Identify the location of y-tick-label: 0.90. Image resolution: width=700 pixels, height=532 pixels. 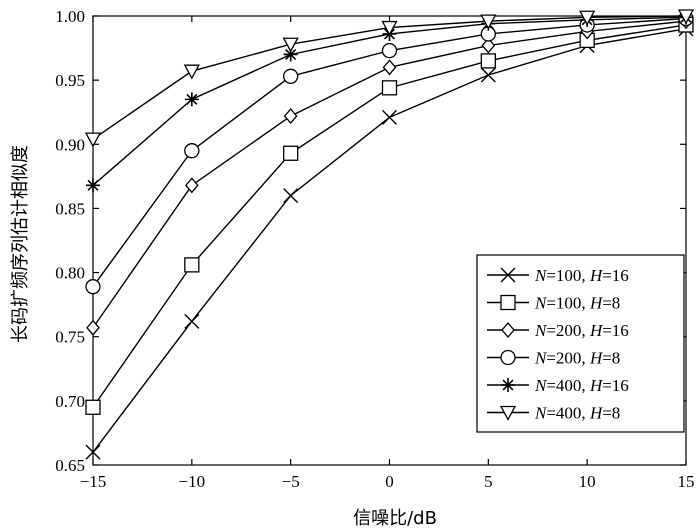
(70, 144).